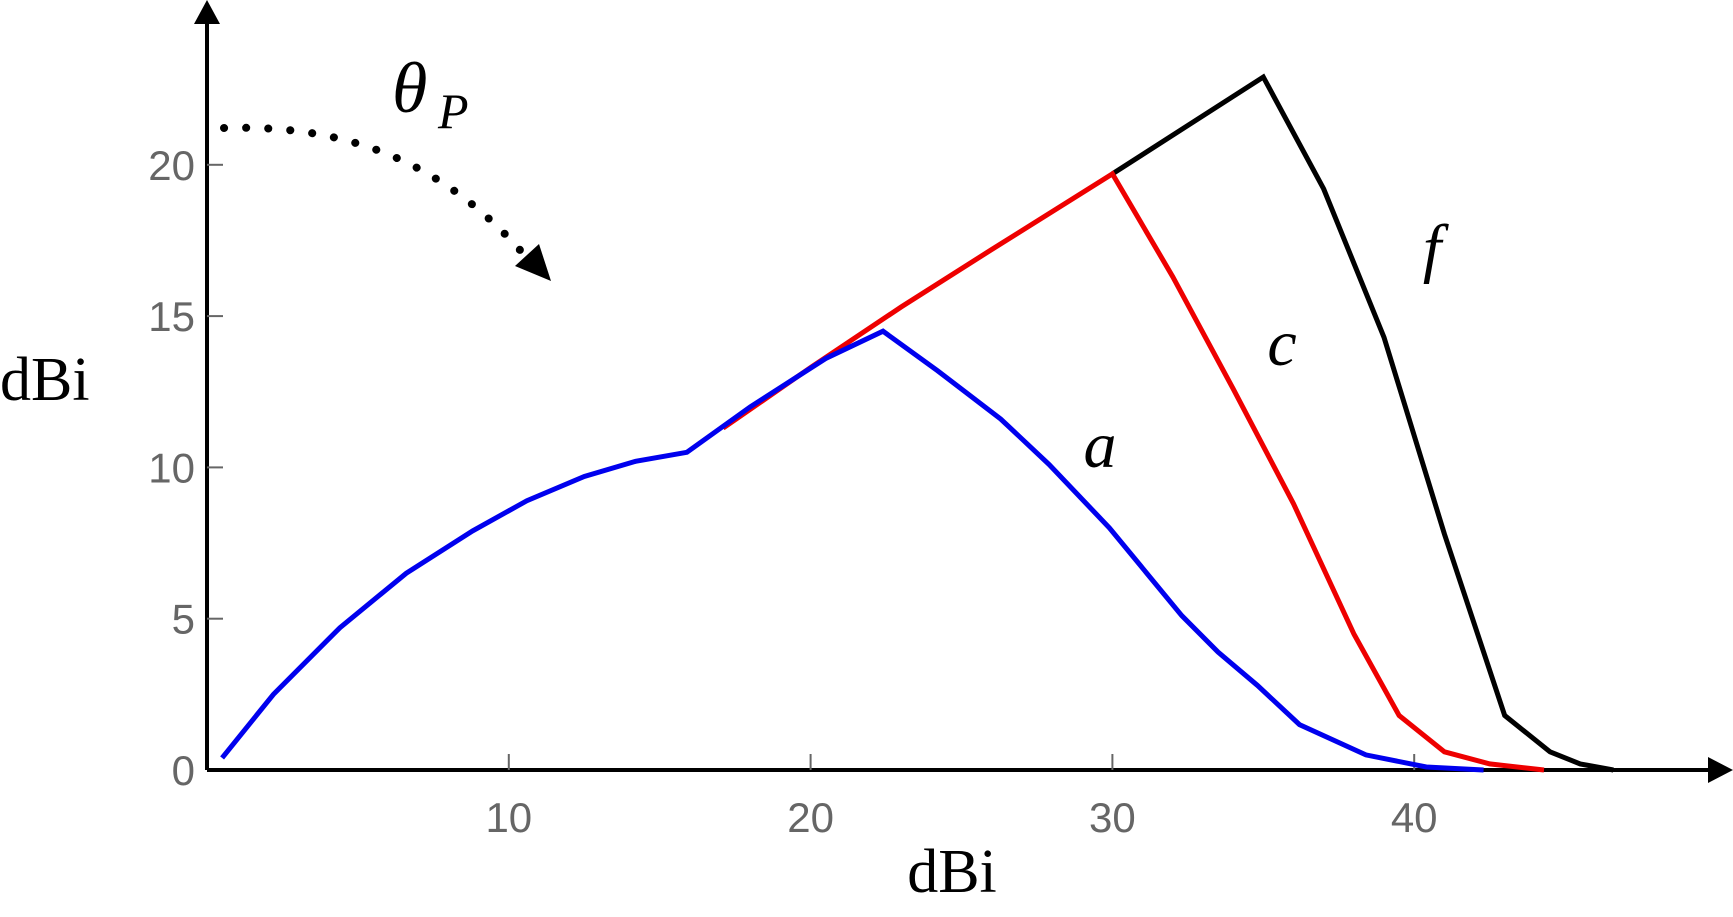 The height and width of the screenshot is (917, 1733). I want to click on y-tick-label: 0, so click(183, 770).